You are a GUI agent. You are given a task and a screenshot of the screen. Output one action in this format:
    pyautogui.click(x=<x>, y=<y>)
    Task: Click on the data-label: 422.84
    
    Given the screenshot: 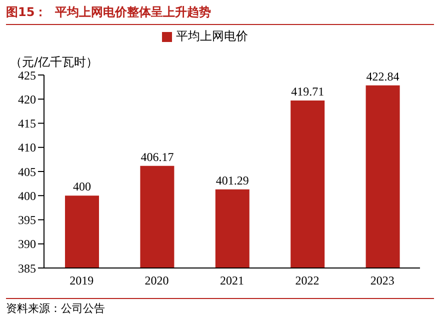 What is the action you would take?
    pyautogui.click(x=383, y=76)
    